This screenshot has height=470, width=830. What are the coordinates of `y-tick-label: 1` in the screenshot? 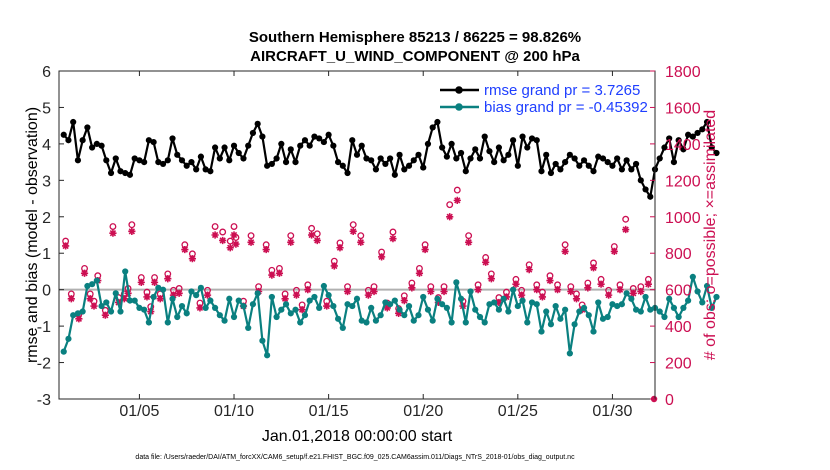 It's located at (46, 254).